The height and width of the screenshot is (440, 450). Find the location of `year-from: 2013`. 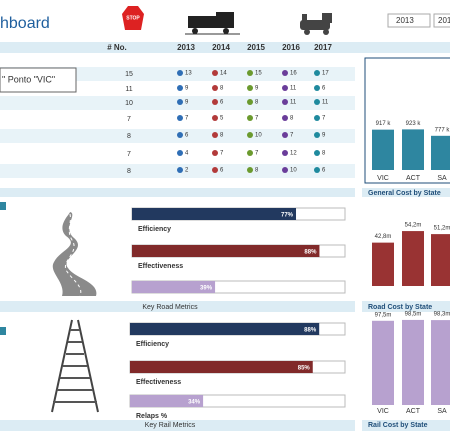

year-from: 2013 is located at coordinates (405, 20).